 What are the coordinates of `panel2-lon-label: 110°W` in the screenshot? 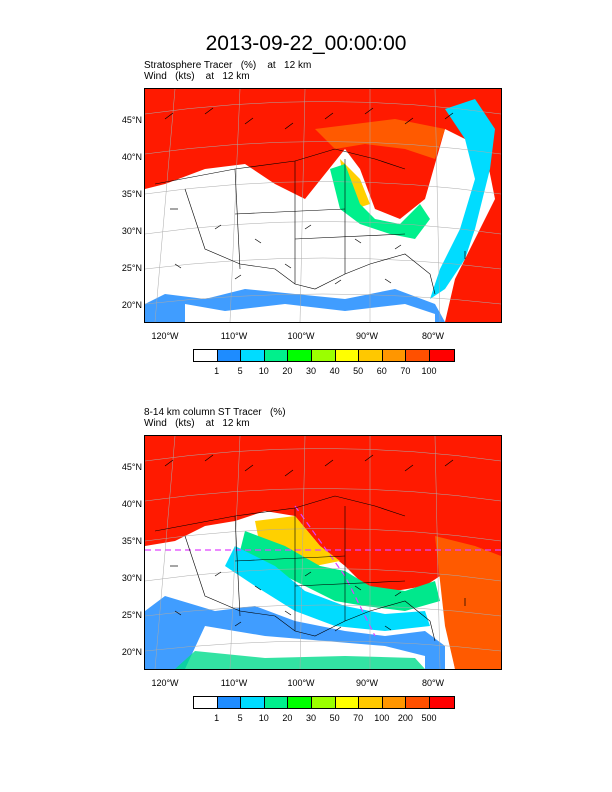 It's located at (234, 683).